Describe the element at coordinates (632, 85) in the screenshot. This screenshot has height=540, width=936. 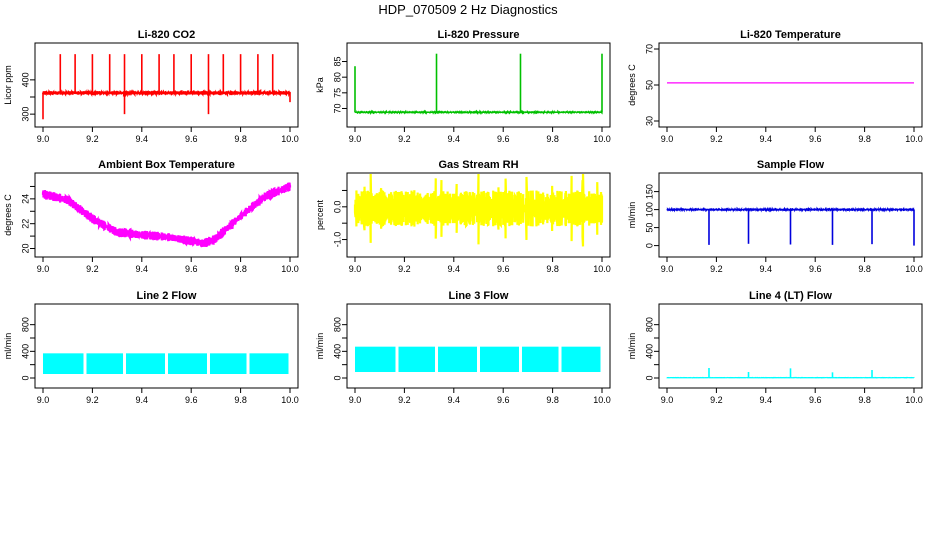
I see `y-axis-label: degrees C` at that location.